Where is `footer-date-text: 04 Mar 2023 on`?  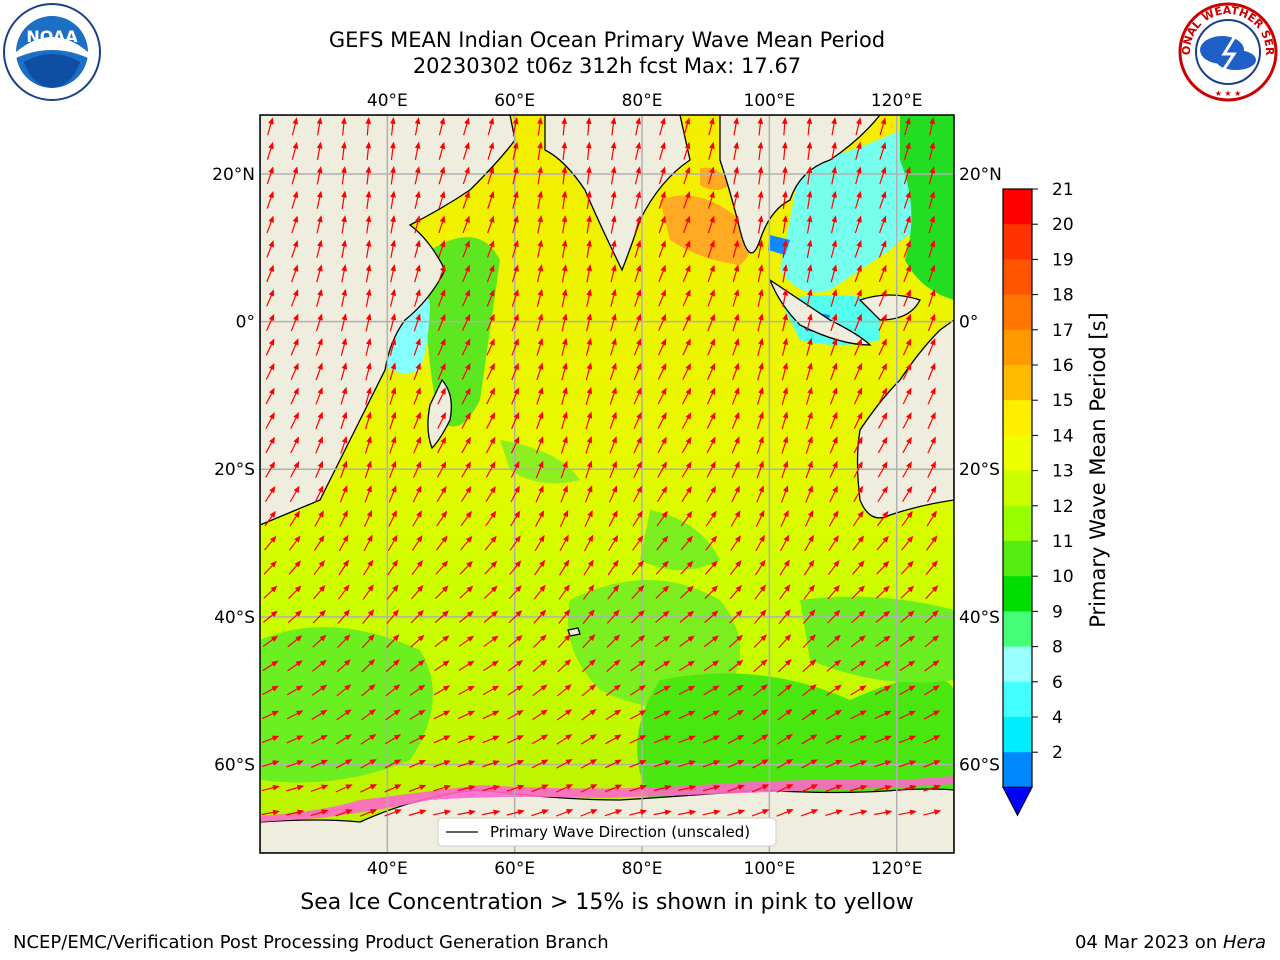 footer-date-text: 04 Mar 2023 on is located at coordinates (1148, 942).